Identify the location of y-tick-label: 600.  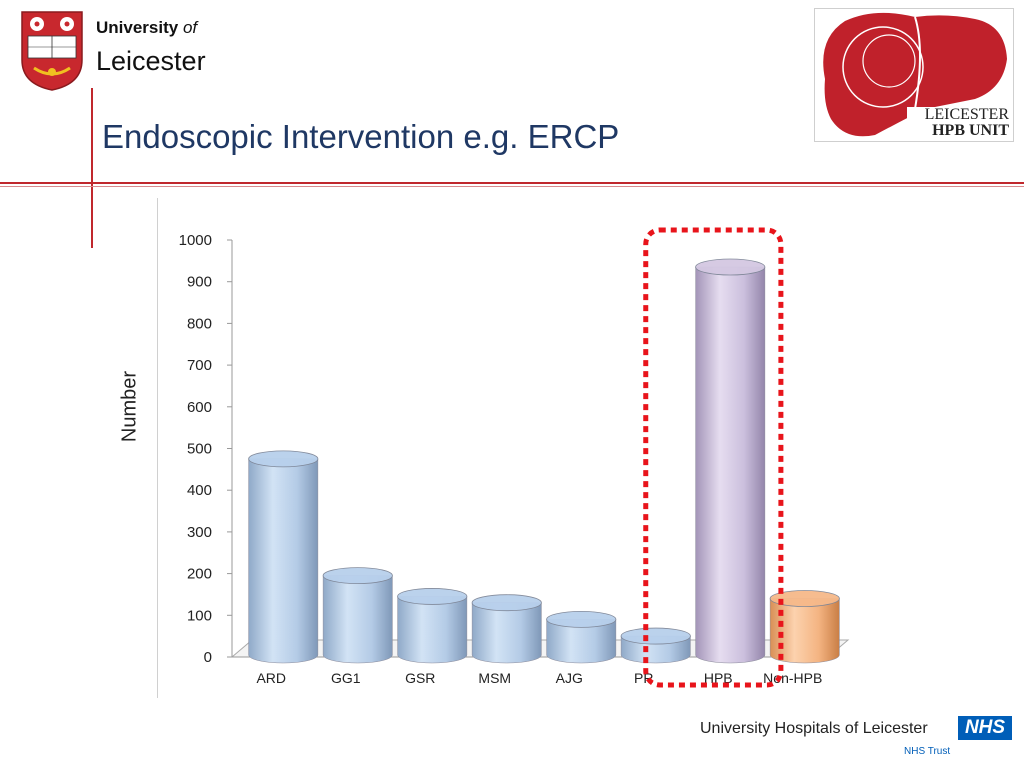
(199, 407).